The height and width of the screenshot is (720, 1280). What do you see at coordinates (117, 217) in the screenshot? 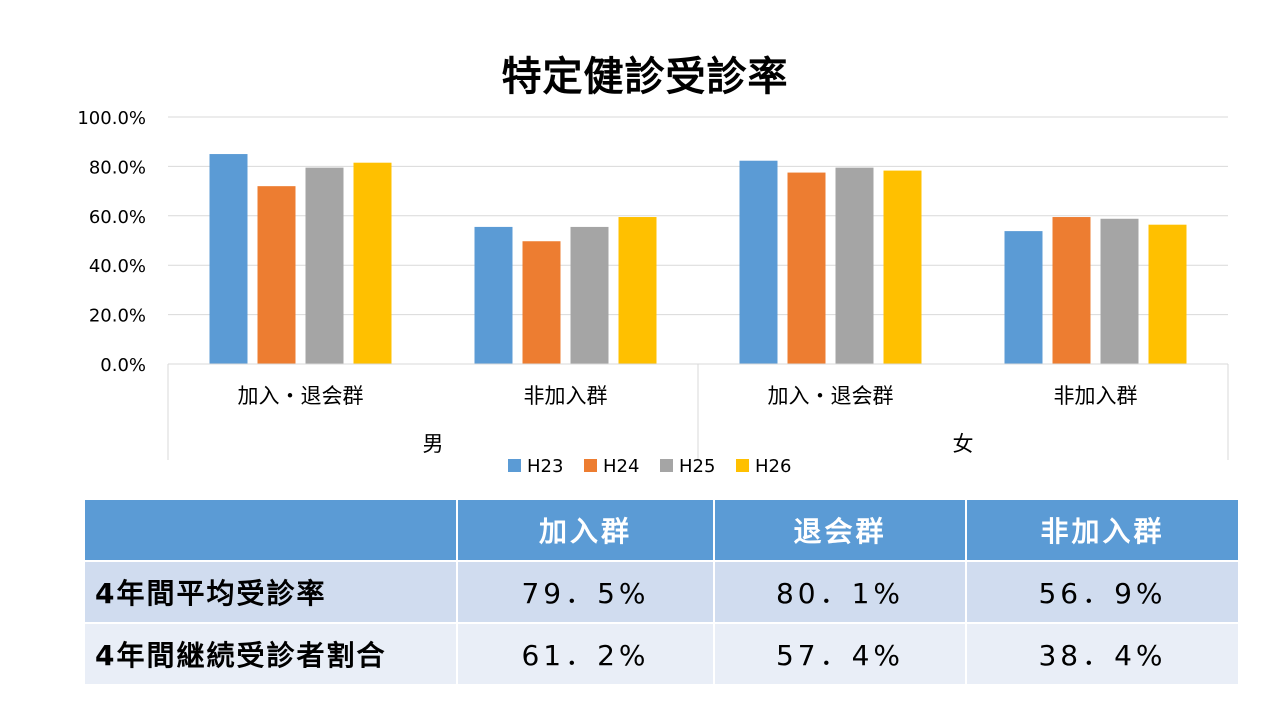
I see `y-tick-label: 60.0%` at bounding box center [117, 217].